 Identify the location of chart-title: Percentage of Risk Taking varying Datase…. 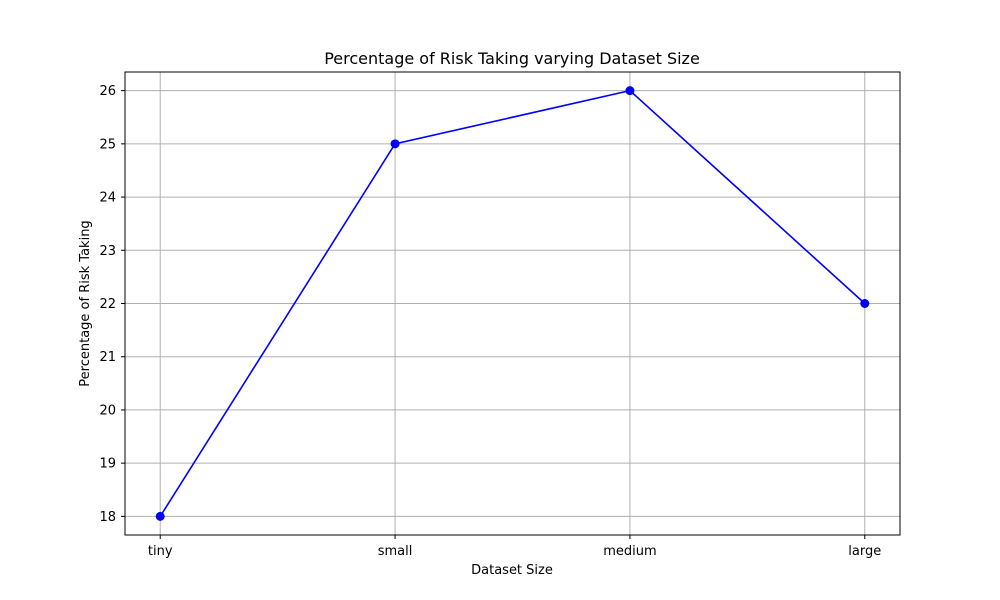
(512, 58).